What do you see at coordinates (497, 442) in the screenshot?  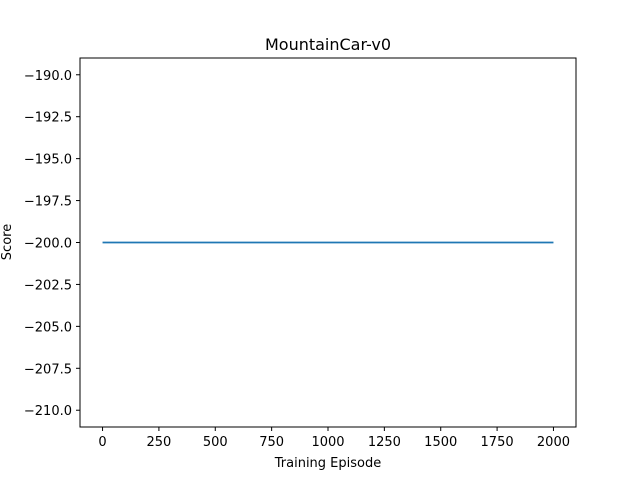 I see `x-tick-label: 1750` at bounding box center [497, 442].